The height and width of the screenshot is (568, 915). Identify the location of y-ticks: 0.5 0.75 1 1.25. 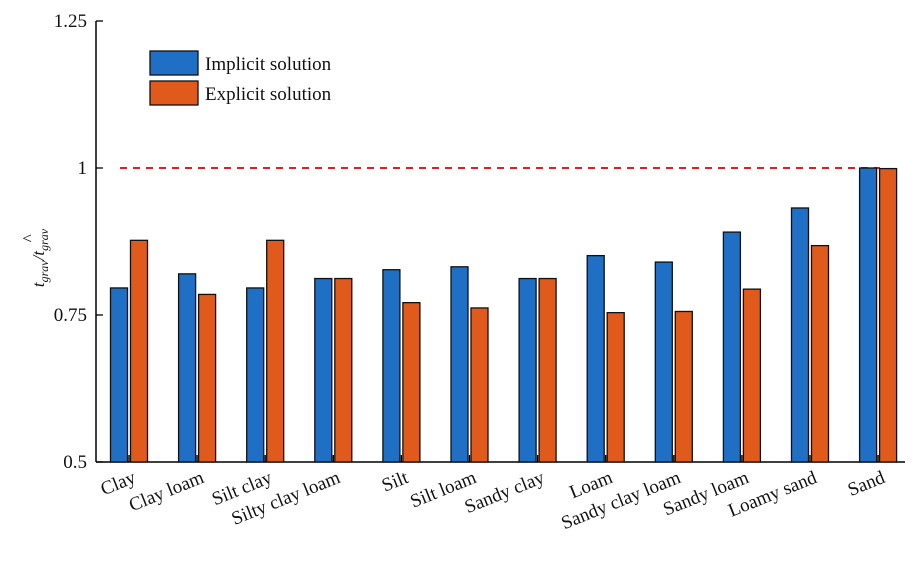
(78, 242).